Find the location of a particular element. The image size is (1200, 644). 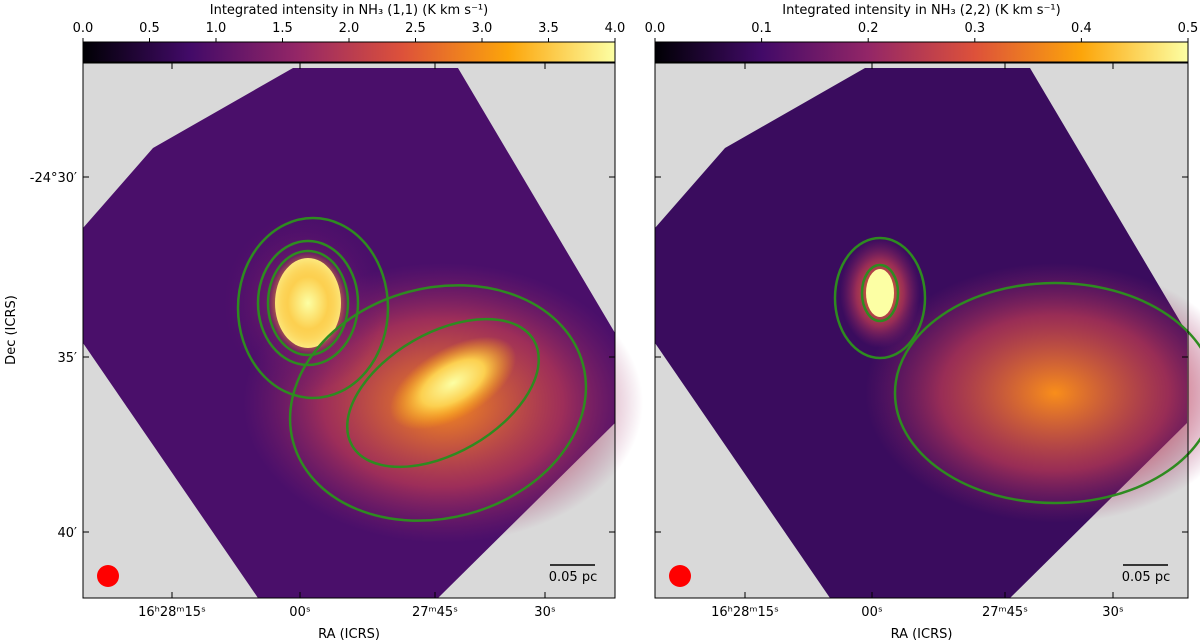

colorbar-tick-label: 3.5 is located at coordinates (548, 28).